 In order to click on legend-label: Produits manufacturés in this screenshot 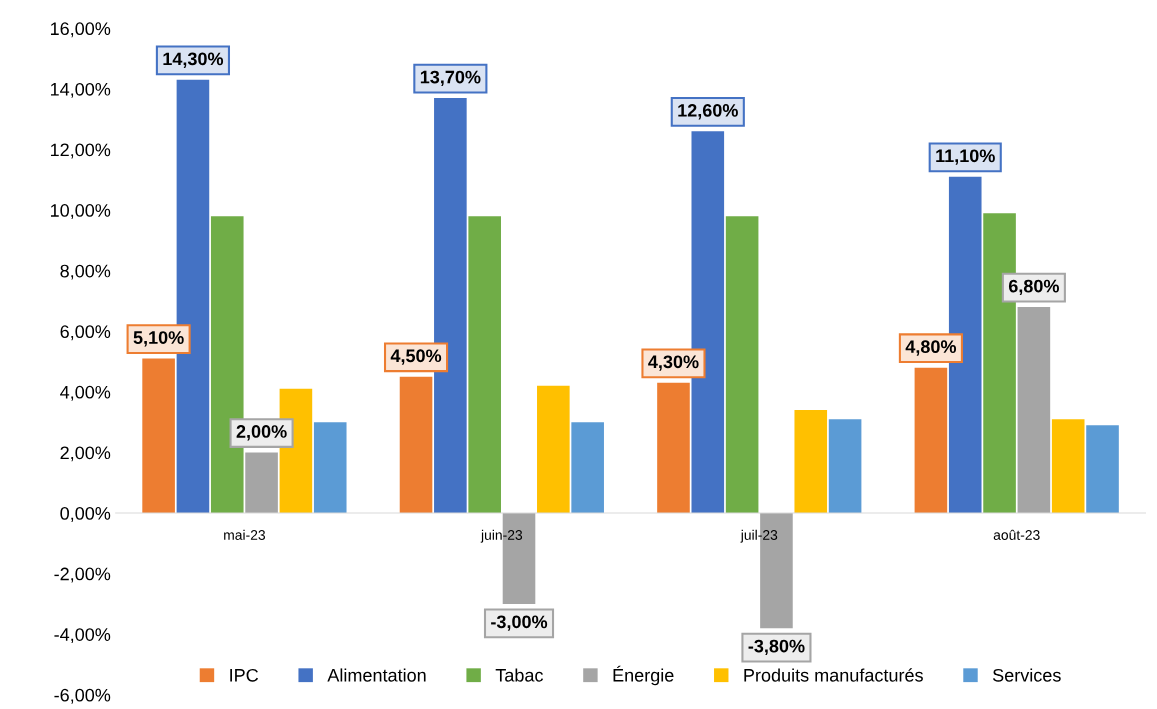, I will do `click(833, 675)`.